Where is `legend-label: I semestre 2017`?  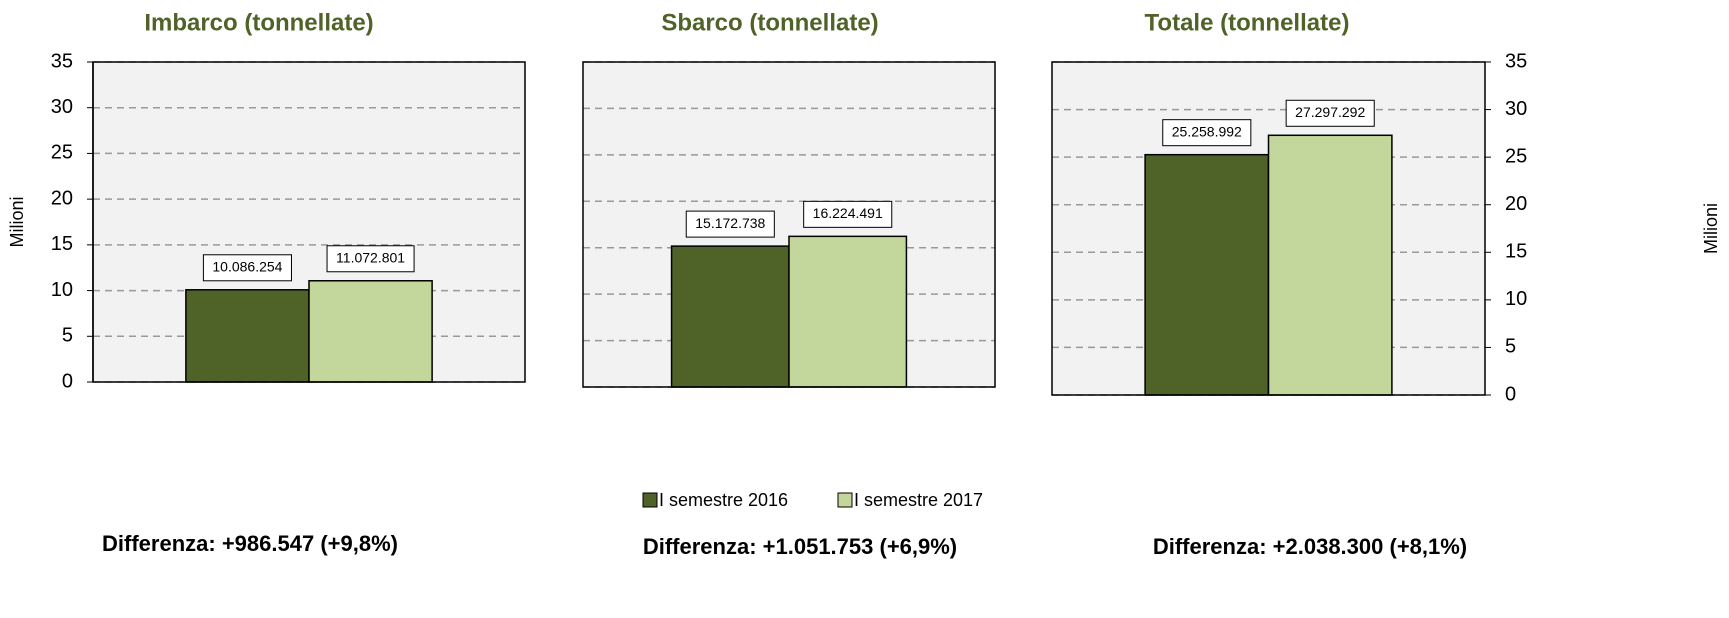 legend-label: I semestre 2017 is located at coordinates (918, 500).